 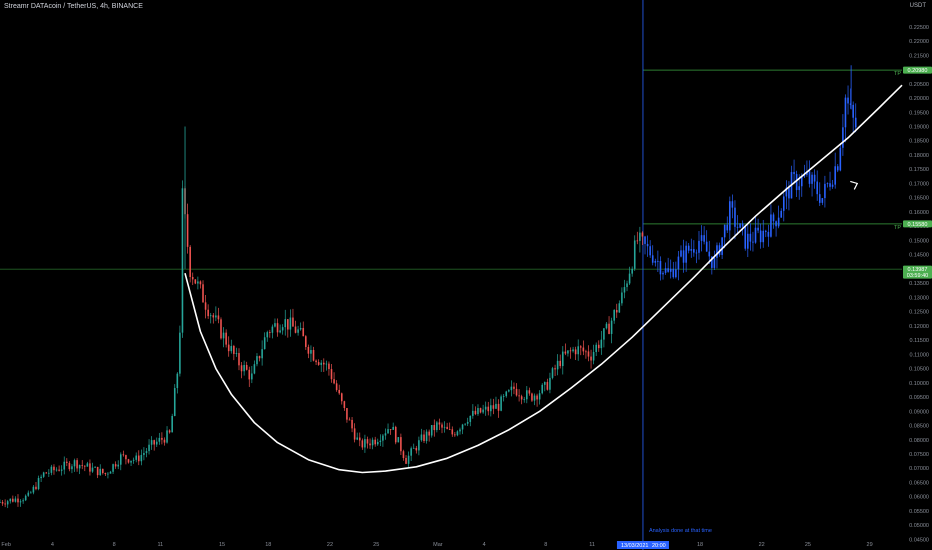 What do you see at coordinates (222, 545) in the screenshot?
I see `x-tick-label: 15` at bounding box center [222, 545].